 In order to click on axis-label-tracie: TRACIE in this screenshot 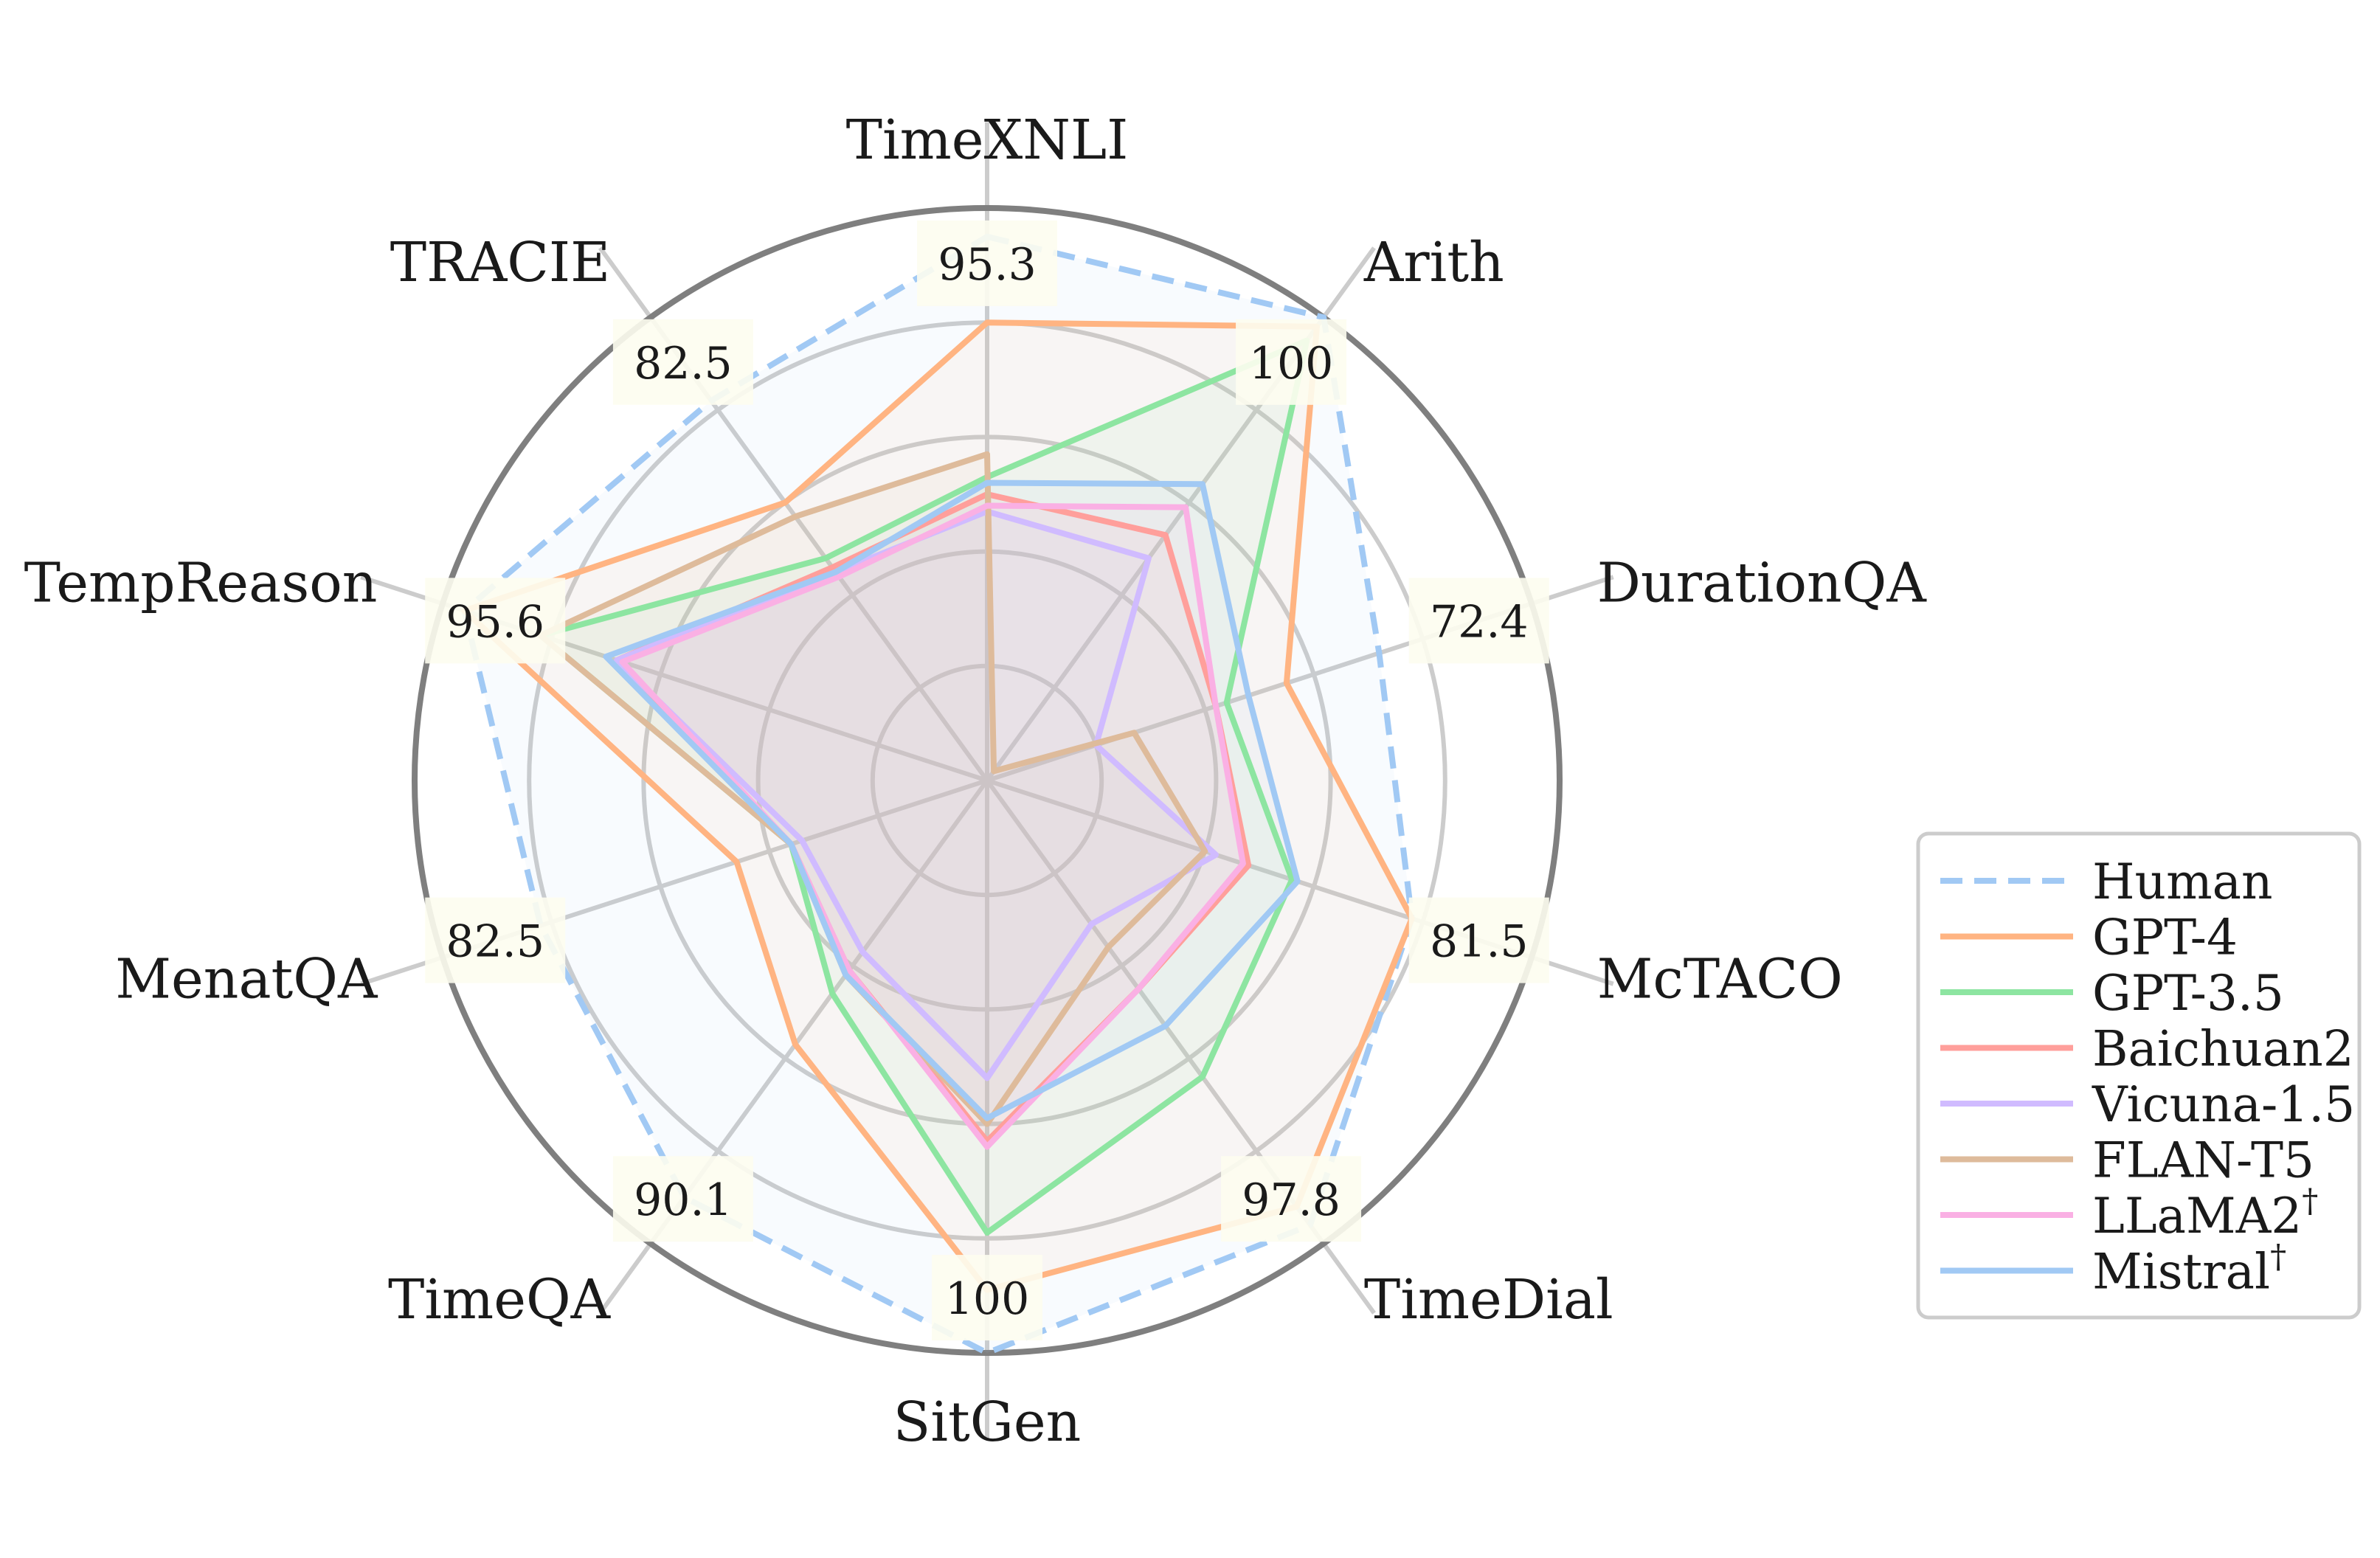, I will do `click(500, 262)`.